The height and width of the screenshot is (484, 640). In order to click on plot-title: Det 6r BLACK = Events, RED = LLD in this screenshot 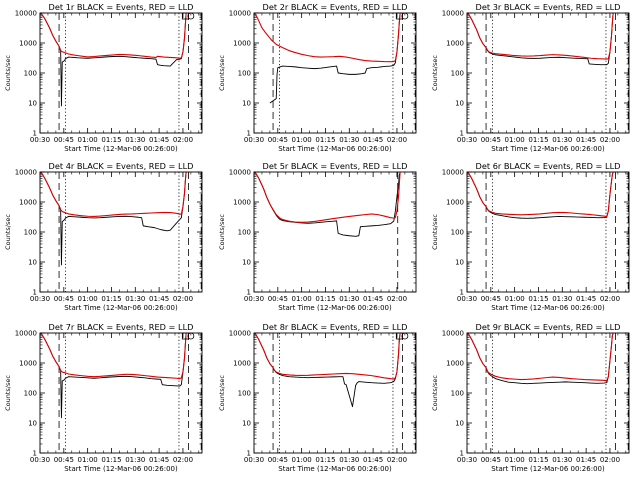, I will do `click(548, 166)`.